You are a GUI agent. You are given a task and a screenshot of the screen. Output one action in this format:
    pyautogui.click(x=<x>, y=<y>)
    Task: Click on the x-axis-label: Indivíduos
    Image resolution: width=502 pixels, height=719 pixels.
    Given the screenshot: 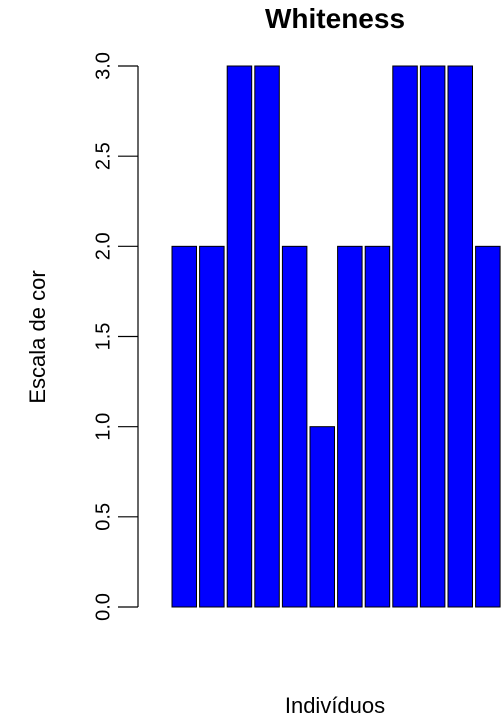 What is the action you would take?
    pyautogui.click(x=335, y=705)
    